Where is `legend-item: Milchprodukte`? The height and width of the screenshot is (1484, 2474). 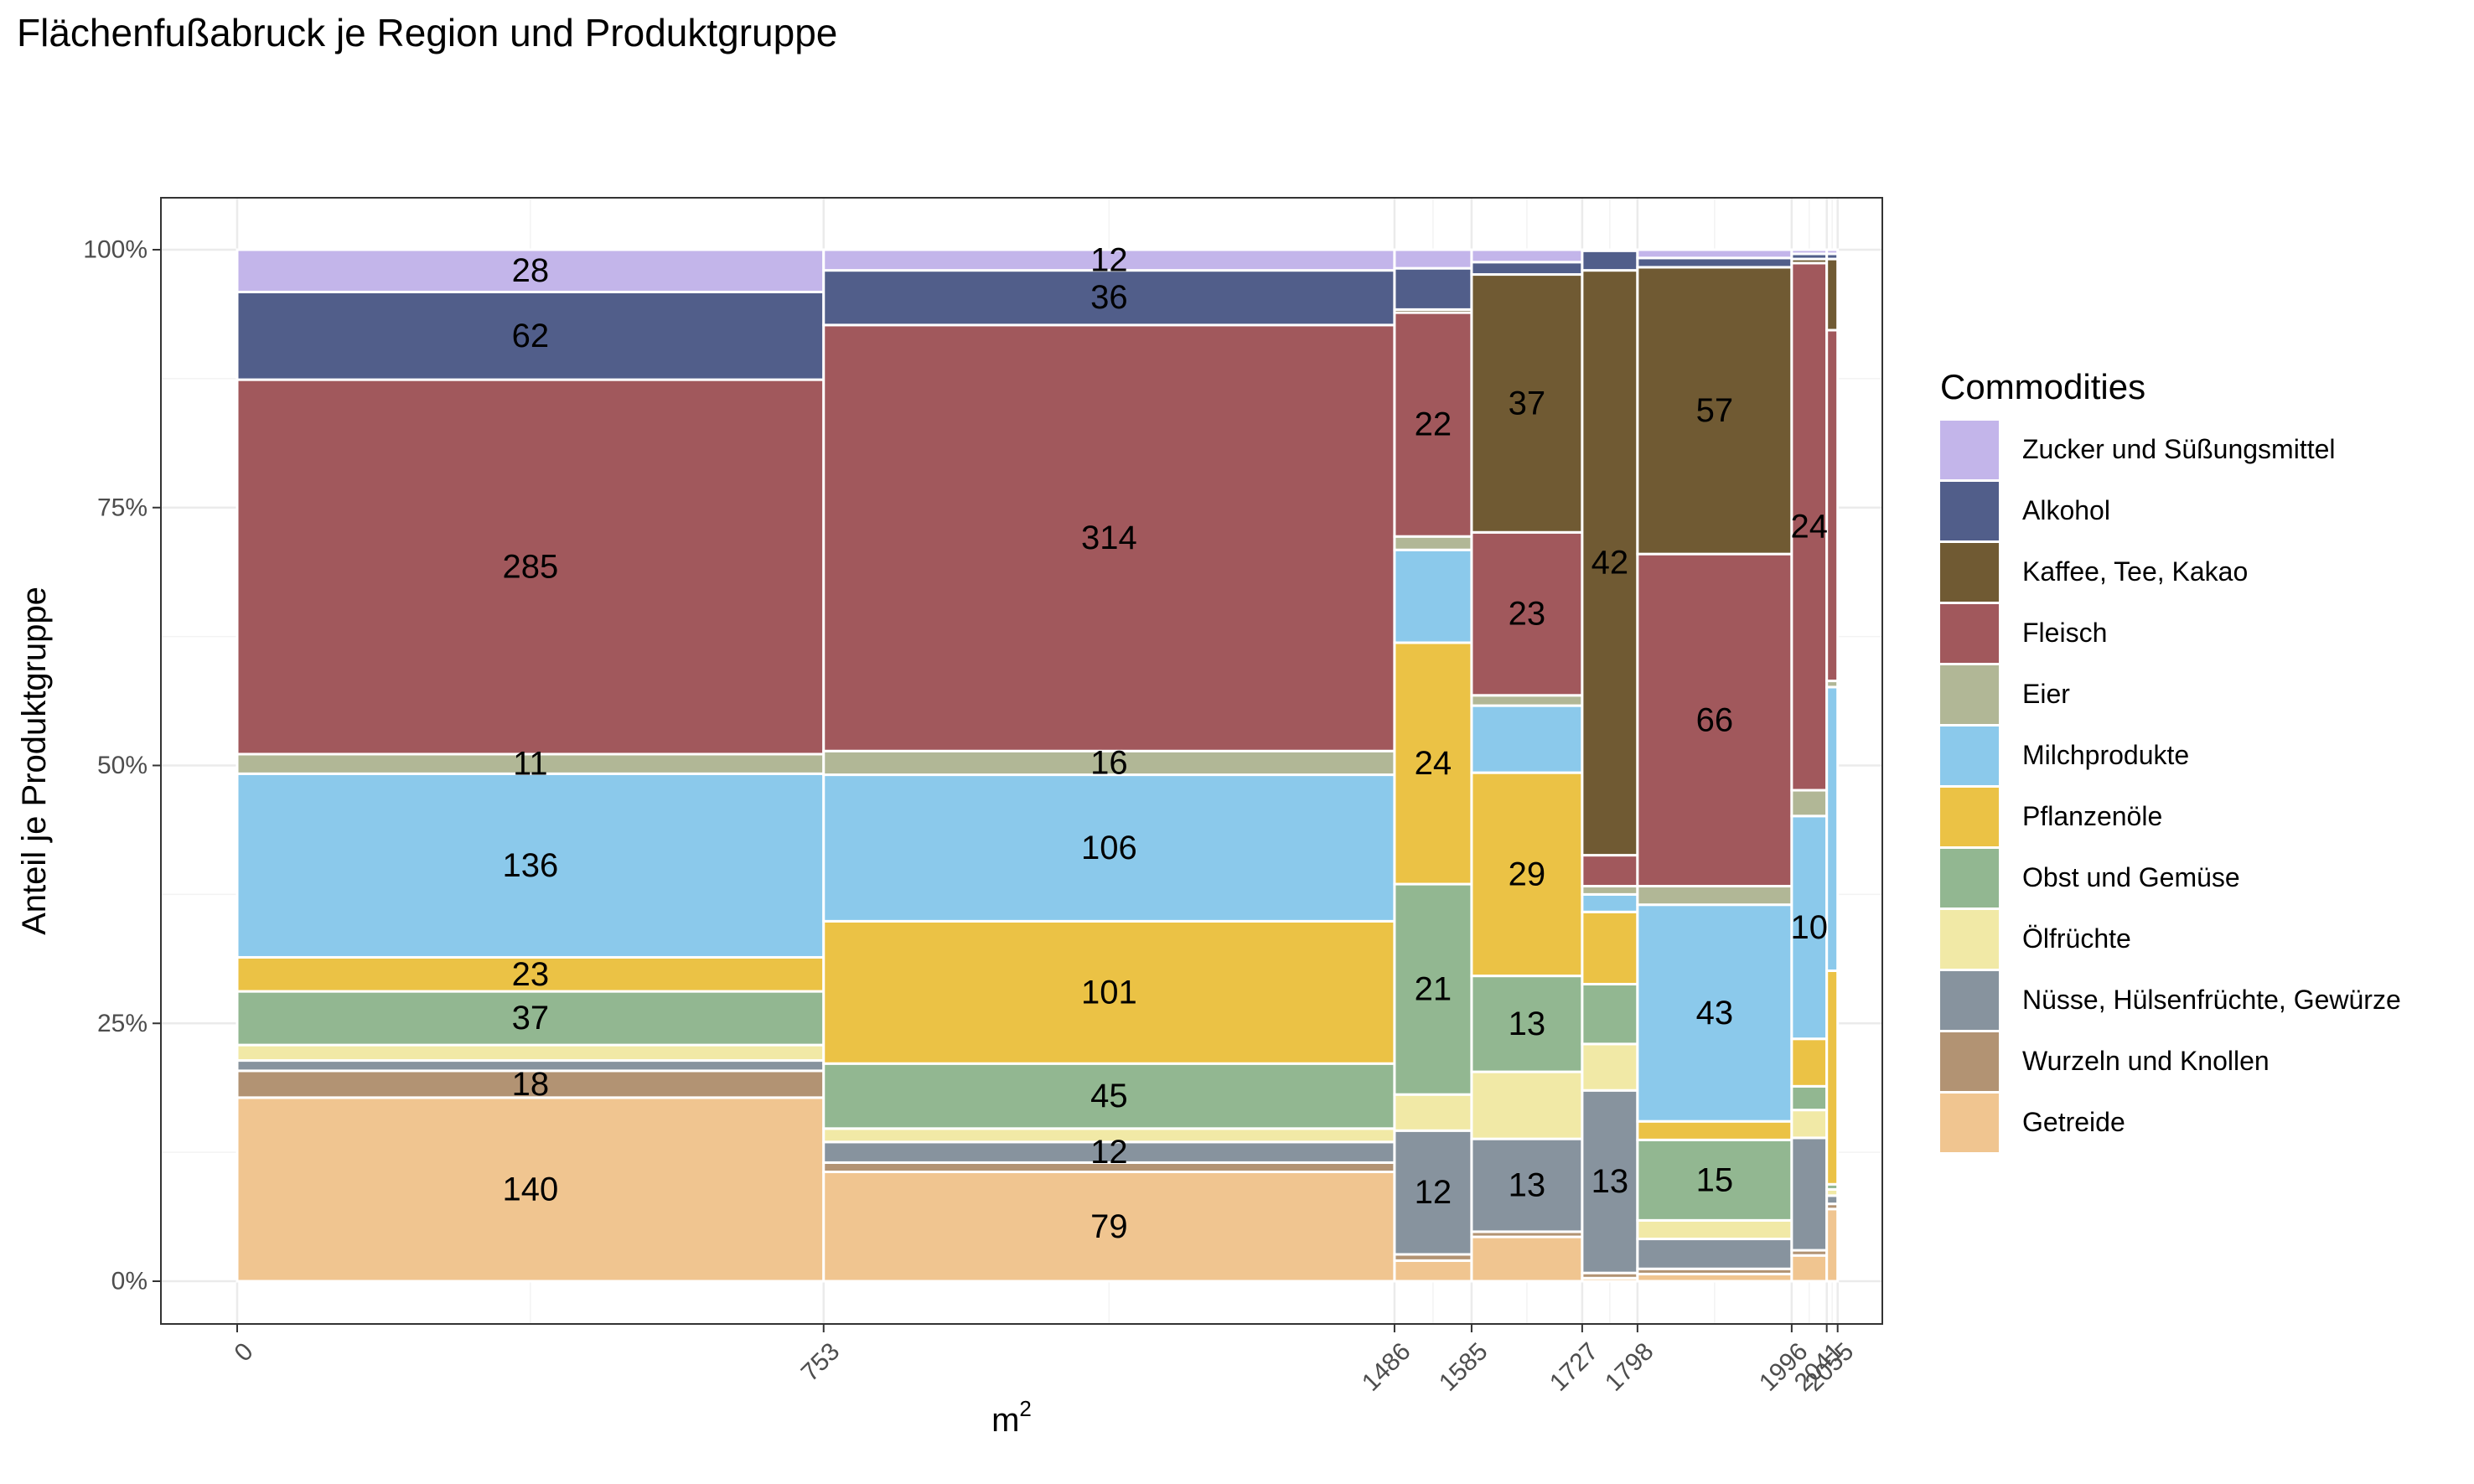 legend-item: Milchprodukte is located at coordinates (2171, 756).